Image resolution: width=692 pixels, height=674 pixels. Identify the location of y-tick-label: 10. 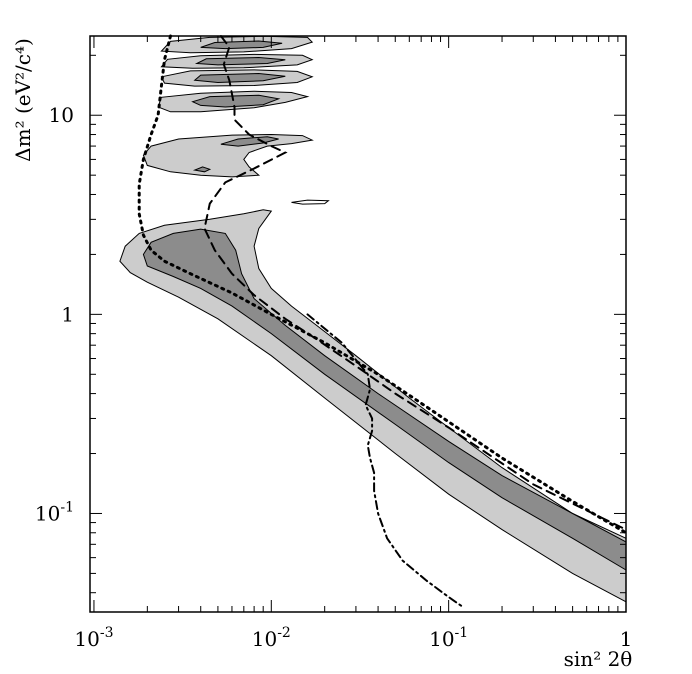
(61, 115).